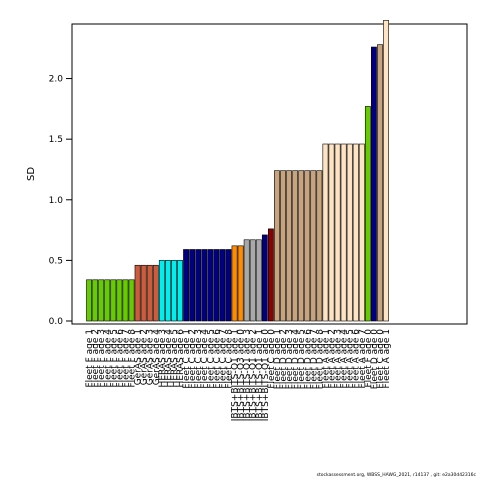 This screenshot has height=480, width=480. What do you see at coordinates (90, 358) in the screenshot?
I see `x-tick-label: Fleet F age 1` at bounding box center [90, 358].